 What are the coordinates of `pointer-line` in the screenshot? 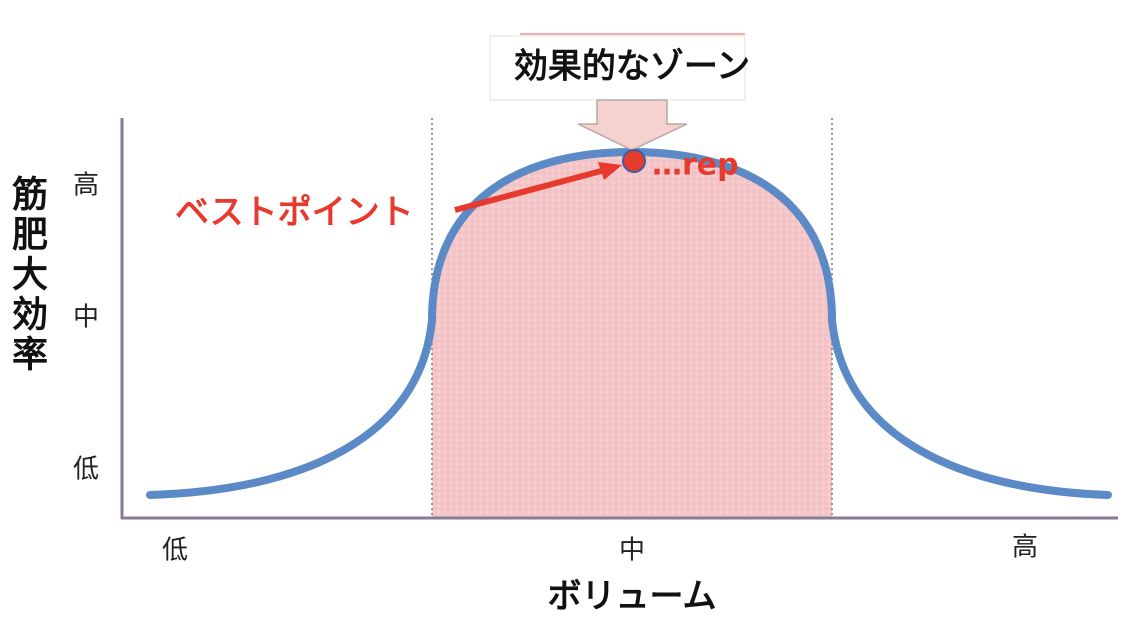 It's located at (530, 190).